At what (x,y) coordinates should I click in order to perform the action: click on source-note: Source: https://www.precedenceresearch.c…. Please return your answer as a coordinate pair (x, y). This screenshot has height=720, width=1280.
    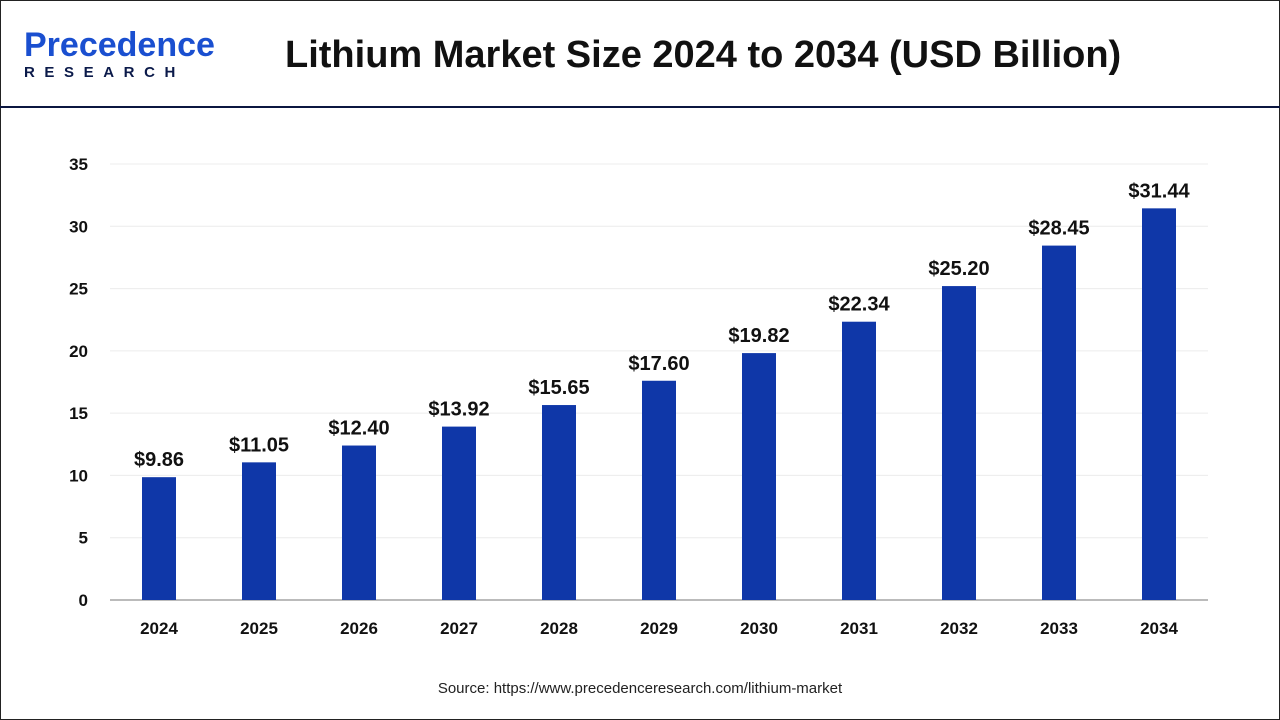
    Looking at the image, I should click on (640, 688).